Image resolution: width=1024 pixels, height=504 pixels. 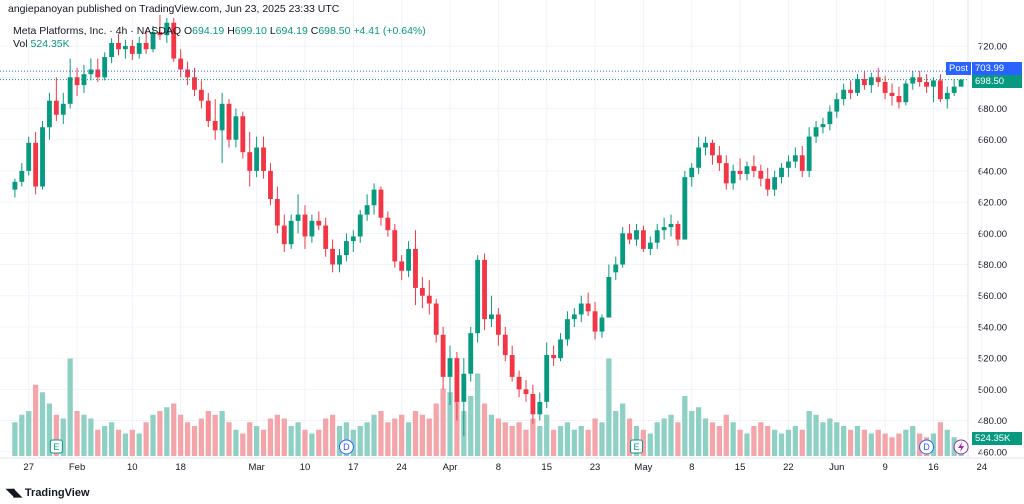 I want to click on y-tick-label: 620.00, so click(x=992, y=203).